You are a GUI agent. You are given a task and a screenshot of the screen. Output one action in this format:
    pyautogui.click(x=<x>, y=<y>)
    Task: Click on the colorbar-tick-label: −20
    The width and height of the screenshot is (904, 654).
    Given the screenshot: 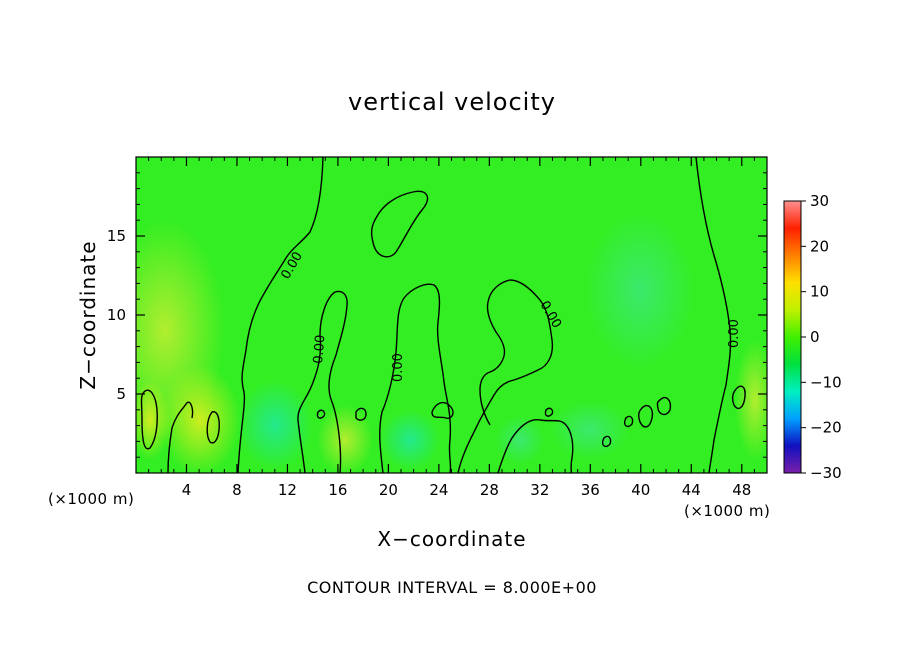 What is the action you would take?
    pyautogui.click(x=826, y=428)
    